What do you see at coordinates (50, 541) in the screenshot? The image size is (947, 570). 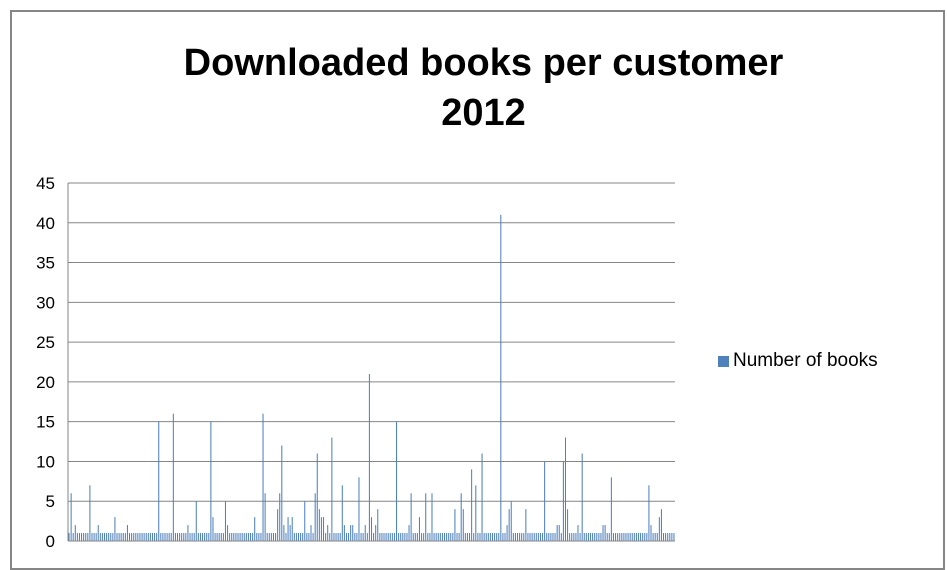 I see `y-tick-label: 0` at bounding box center [50, 541].